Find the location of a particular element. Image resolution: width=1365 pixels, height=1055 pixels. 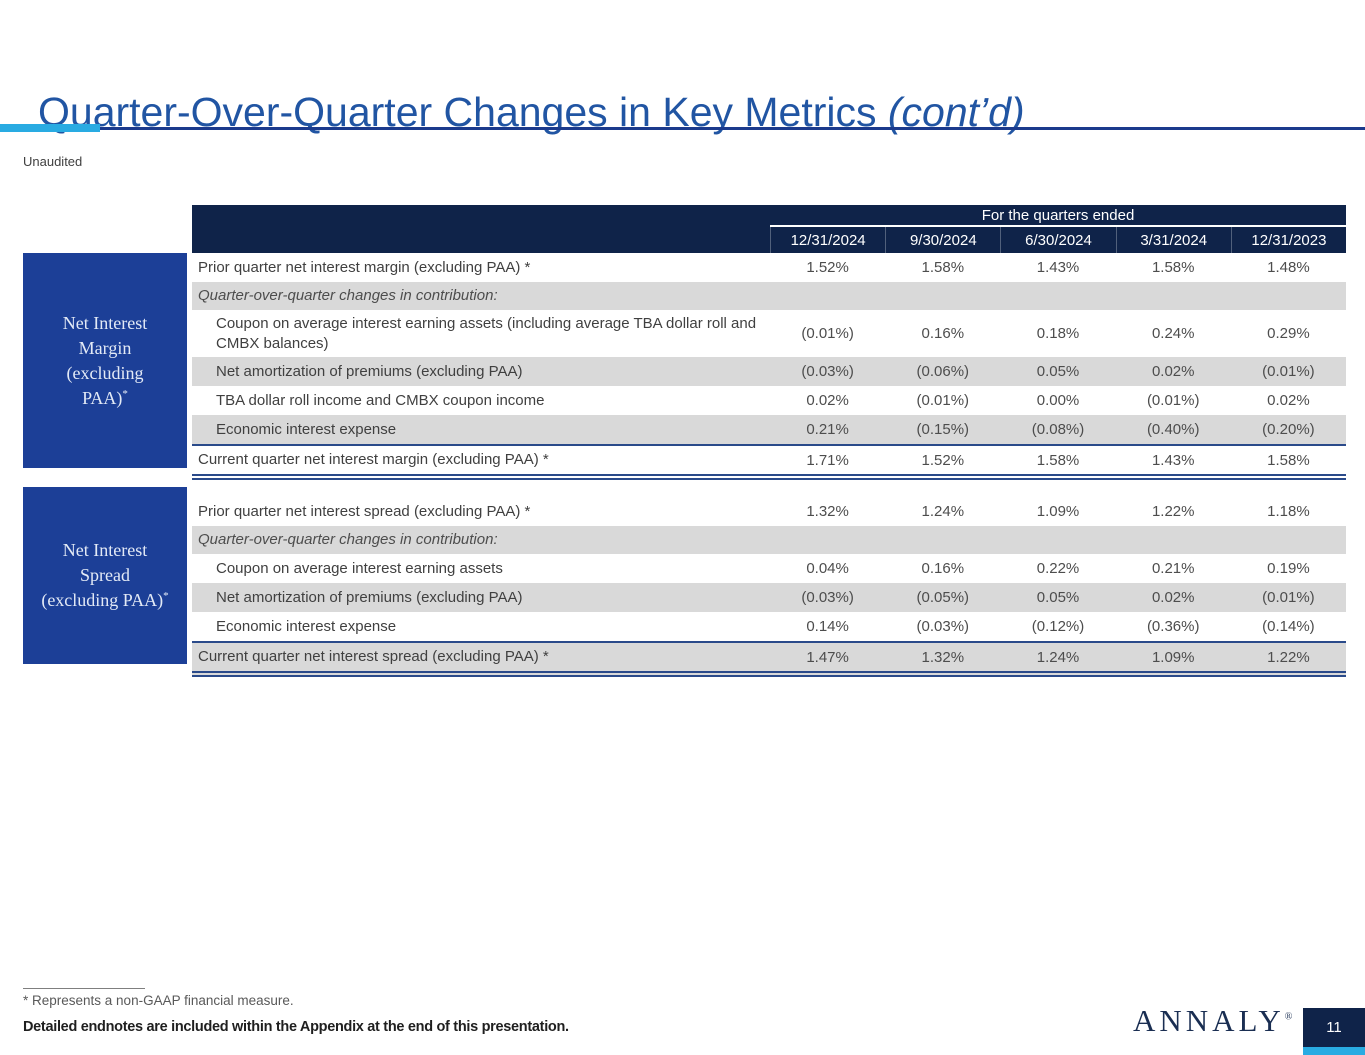

table-header-group-row: For the quarters ended is located at coordinates (769, 216).